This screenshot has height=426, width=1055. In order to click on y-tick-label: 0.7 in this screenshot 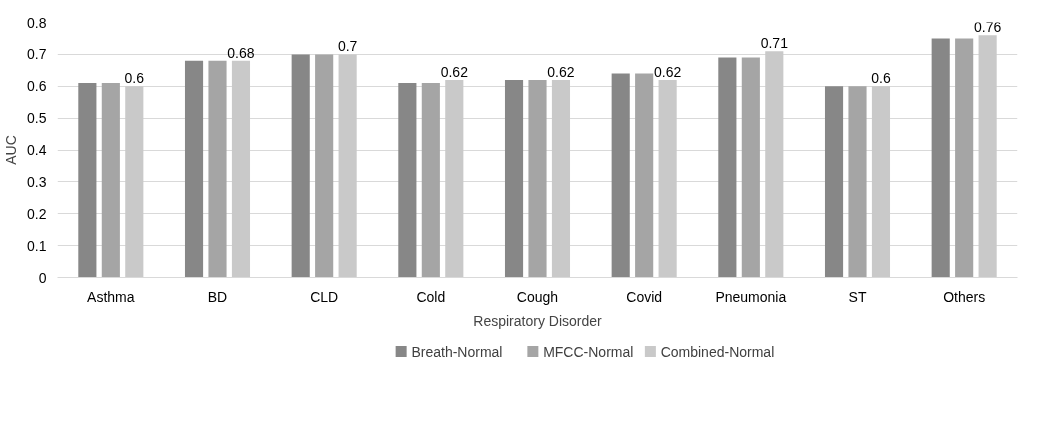, I will do `click(37, 54)`.